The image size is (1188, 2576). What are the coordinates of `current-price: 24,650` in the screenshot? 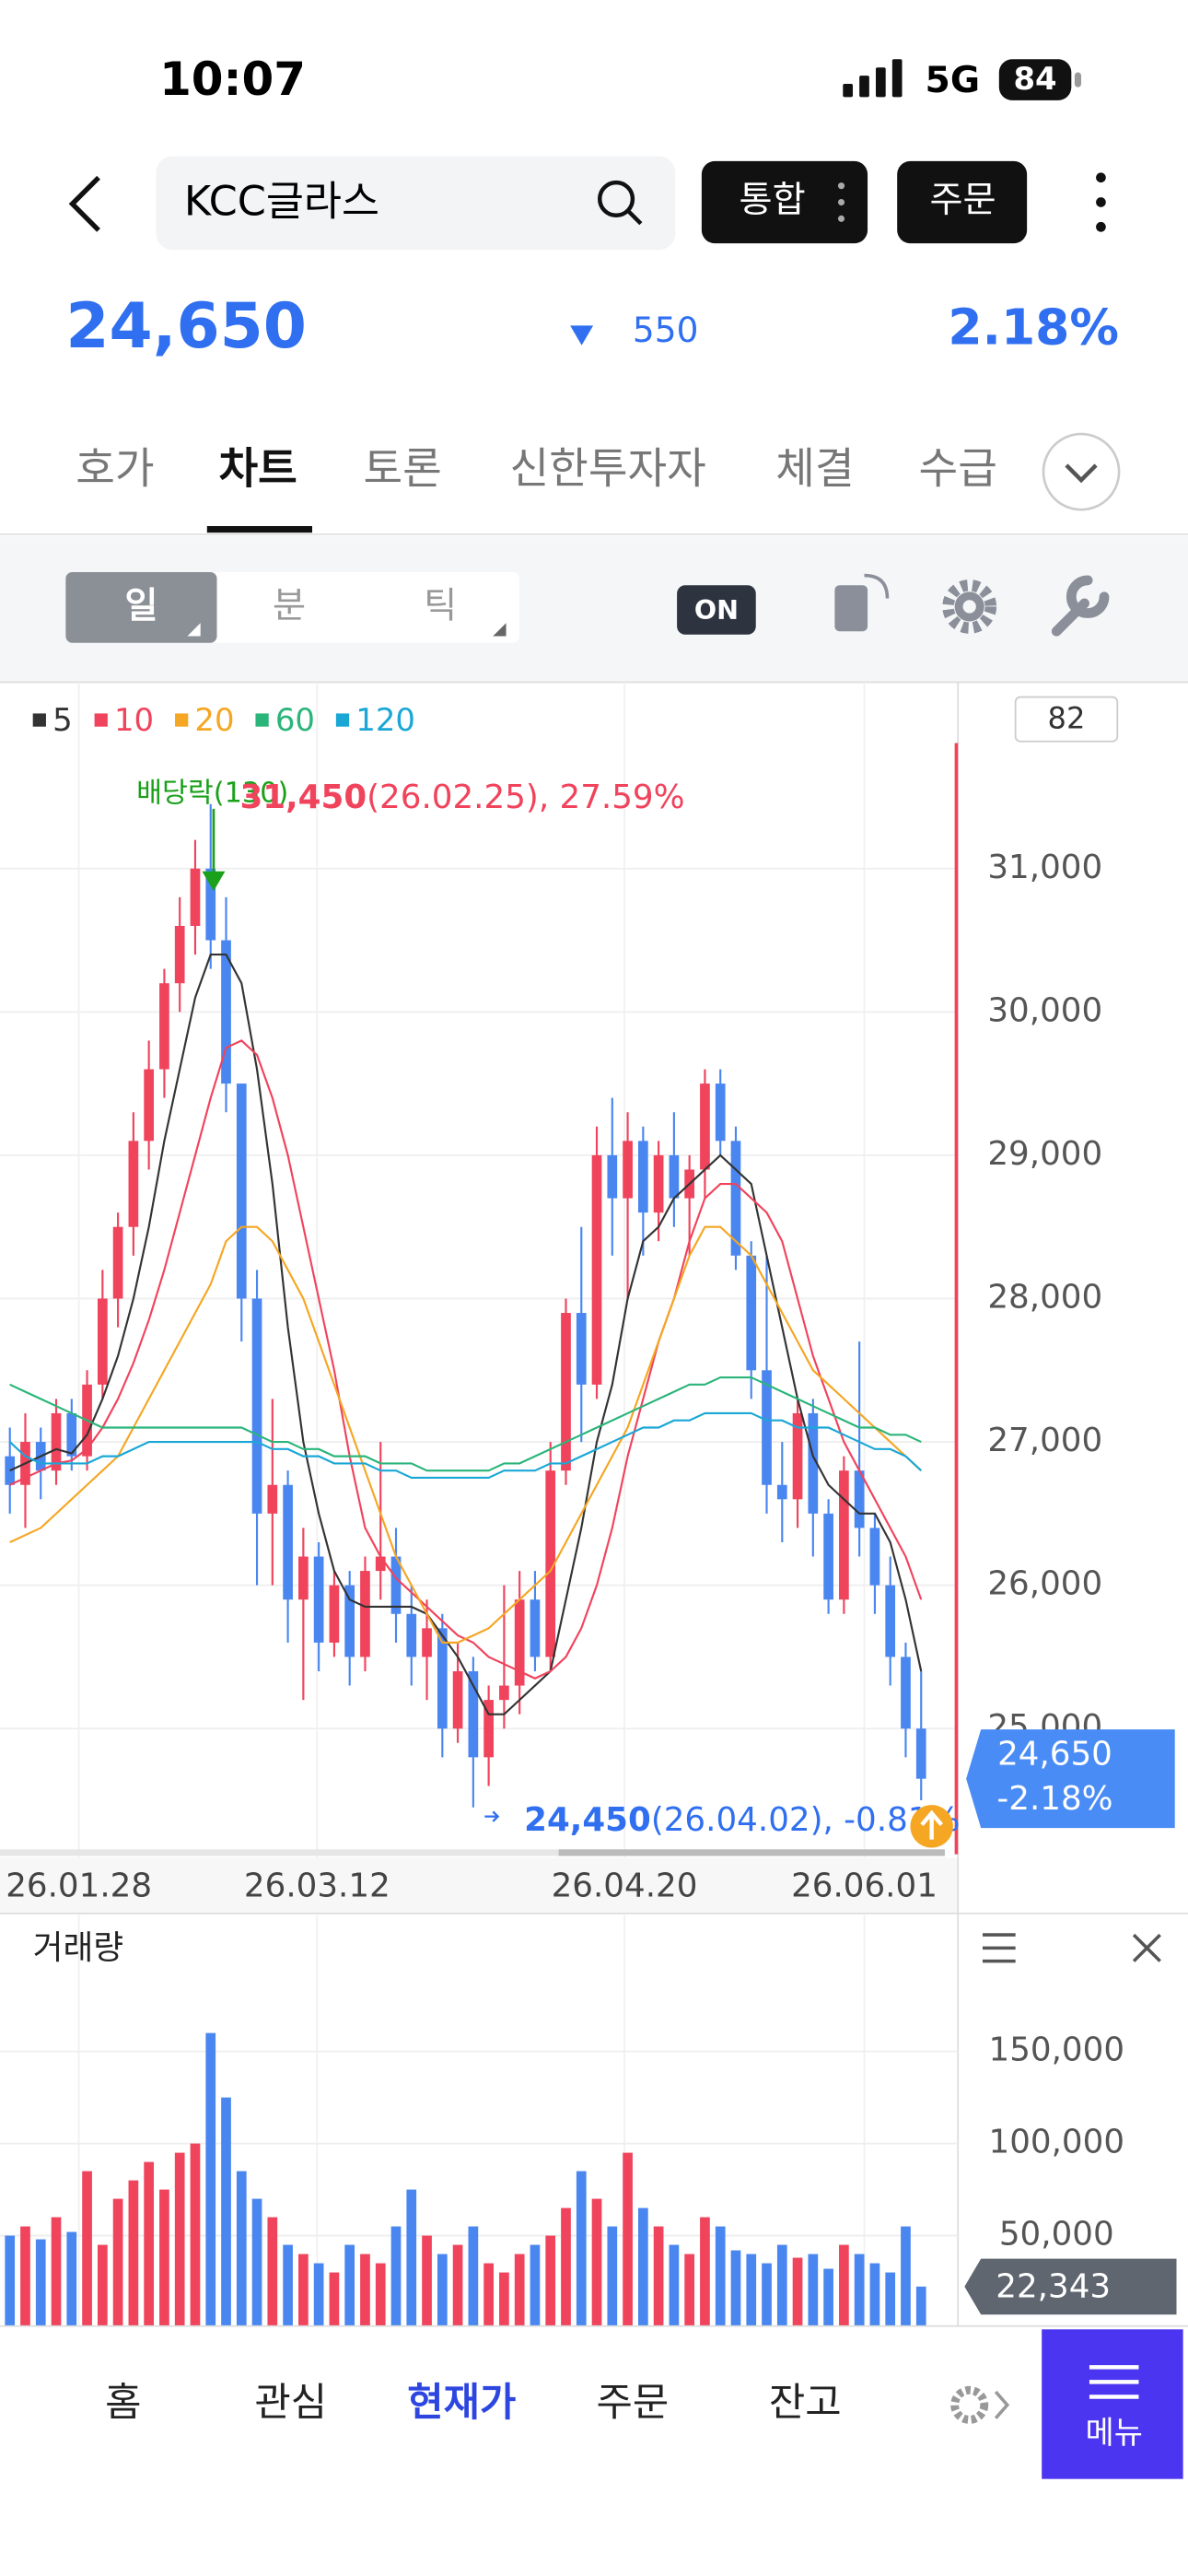 It's located at (186, 325).